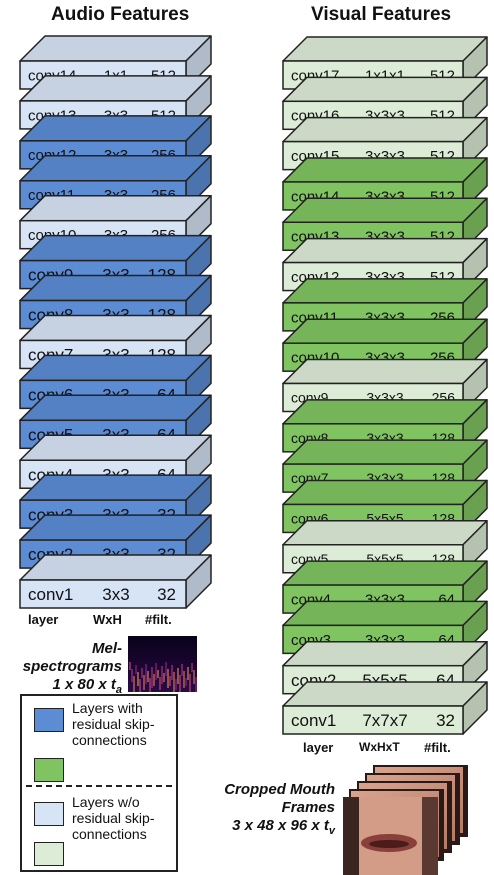 The image size is (494, 875). What do you see at coordinates (385, 331) in the screenshot?
I see `visual-block-top-conv10` at bounding box center [385, 331].